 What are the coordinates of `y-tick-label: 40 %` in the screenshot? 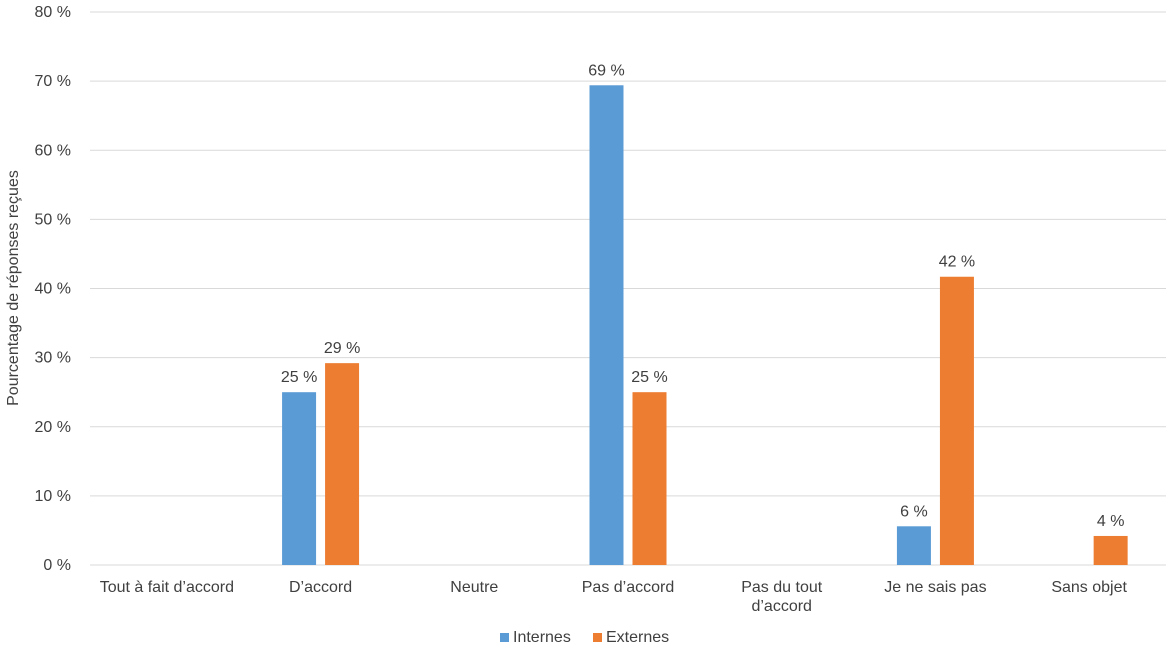 It's located at (53, 289).